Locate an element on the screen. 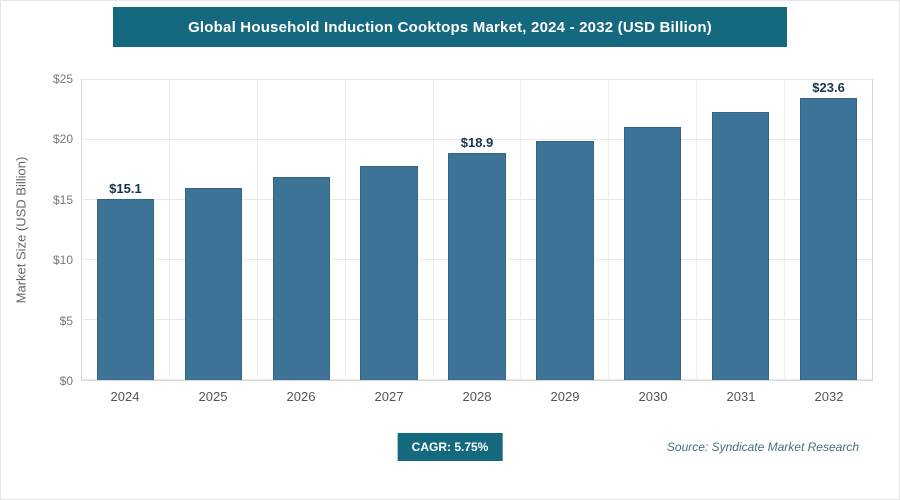 This screenshot has width=900, height=500. y-tick-label: $0 is located at coordinates (66, 381).